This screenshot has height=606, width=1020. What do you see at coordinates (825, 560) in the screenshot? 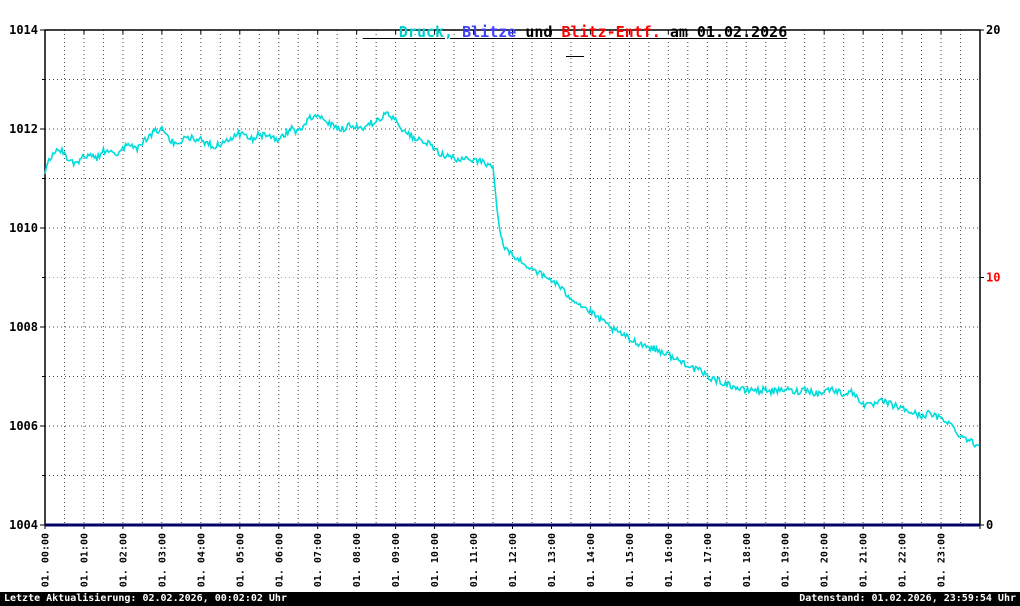
I see `x-tick-label: 01. 20:00` at bounding box center [825, 560].